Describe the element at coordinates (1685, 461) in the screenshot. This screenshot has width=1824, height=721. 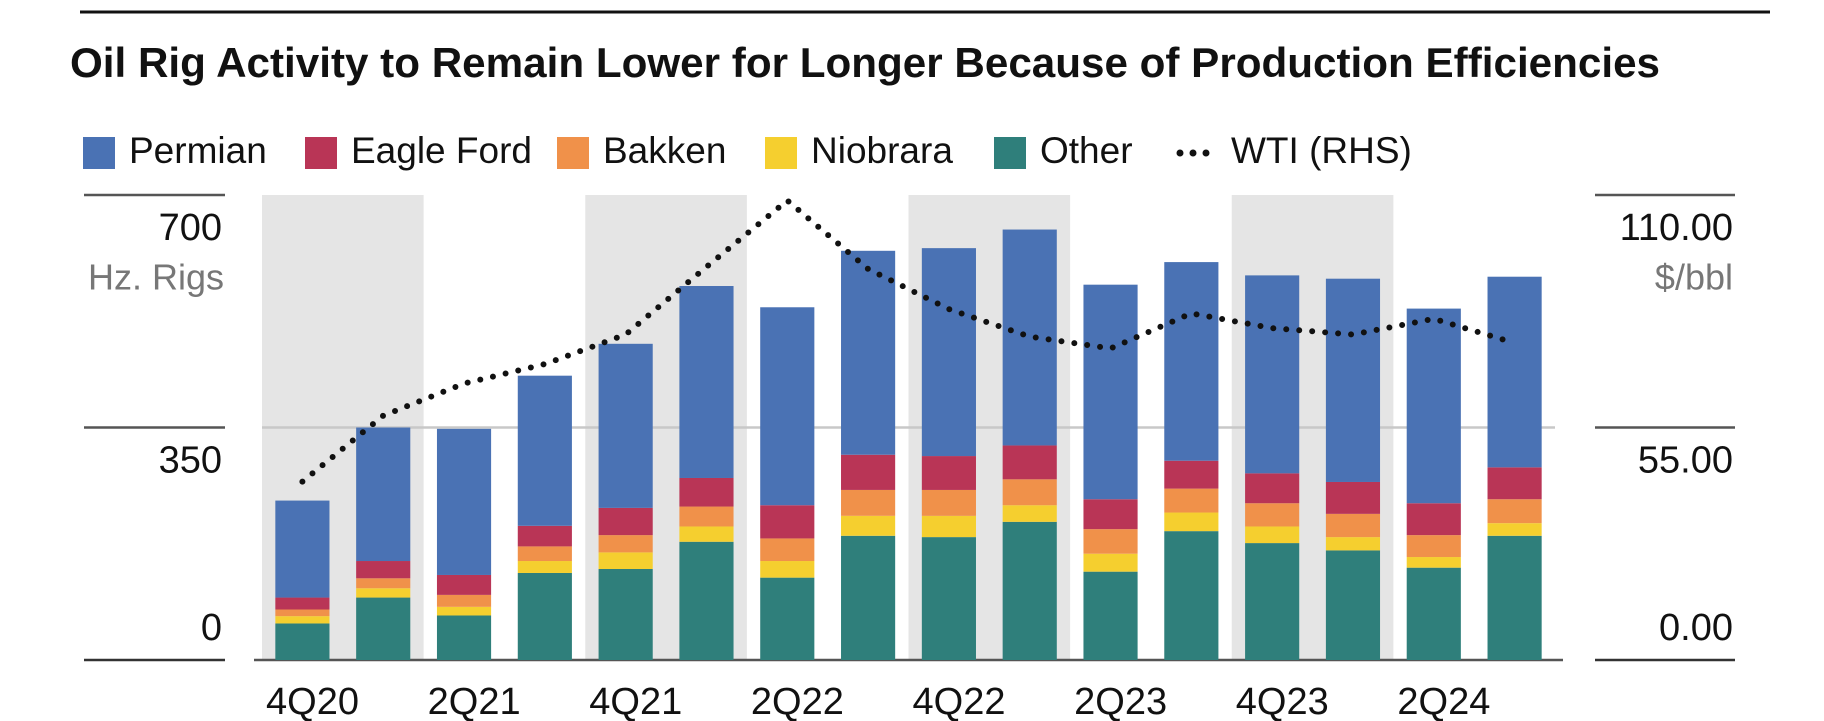
I see `y2-tick-label: 55.00` at that location.